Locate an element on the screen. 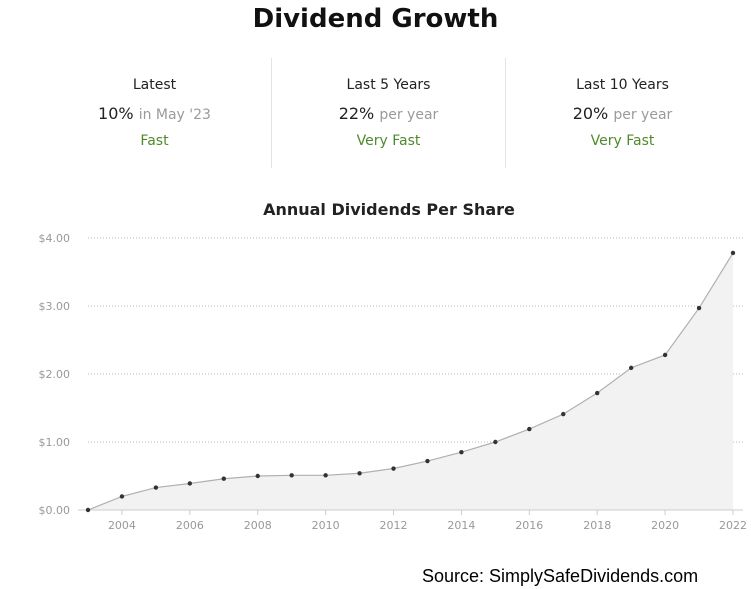 This screenshot has width=751, height=589. x-tick-label: 2012 is located at coordinates (394, 525).